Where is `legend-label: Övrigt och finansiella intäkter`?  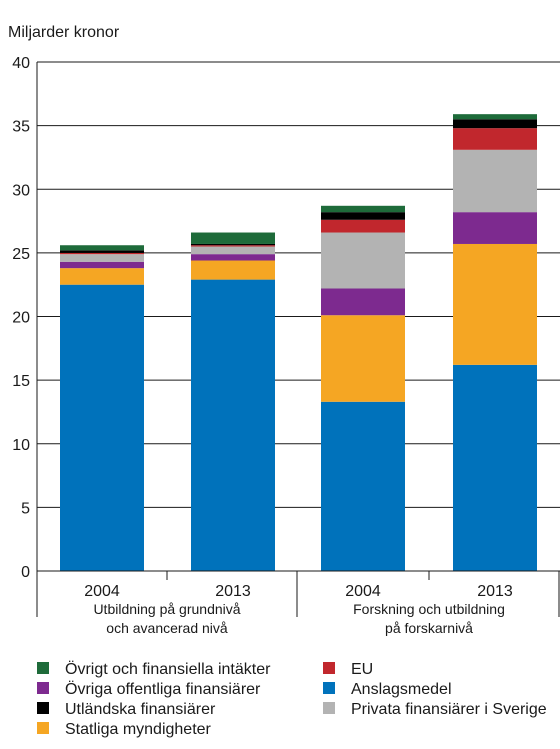
legend-label: Övrigt och finansiella intäkter is located at coordinates (168, 669).